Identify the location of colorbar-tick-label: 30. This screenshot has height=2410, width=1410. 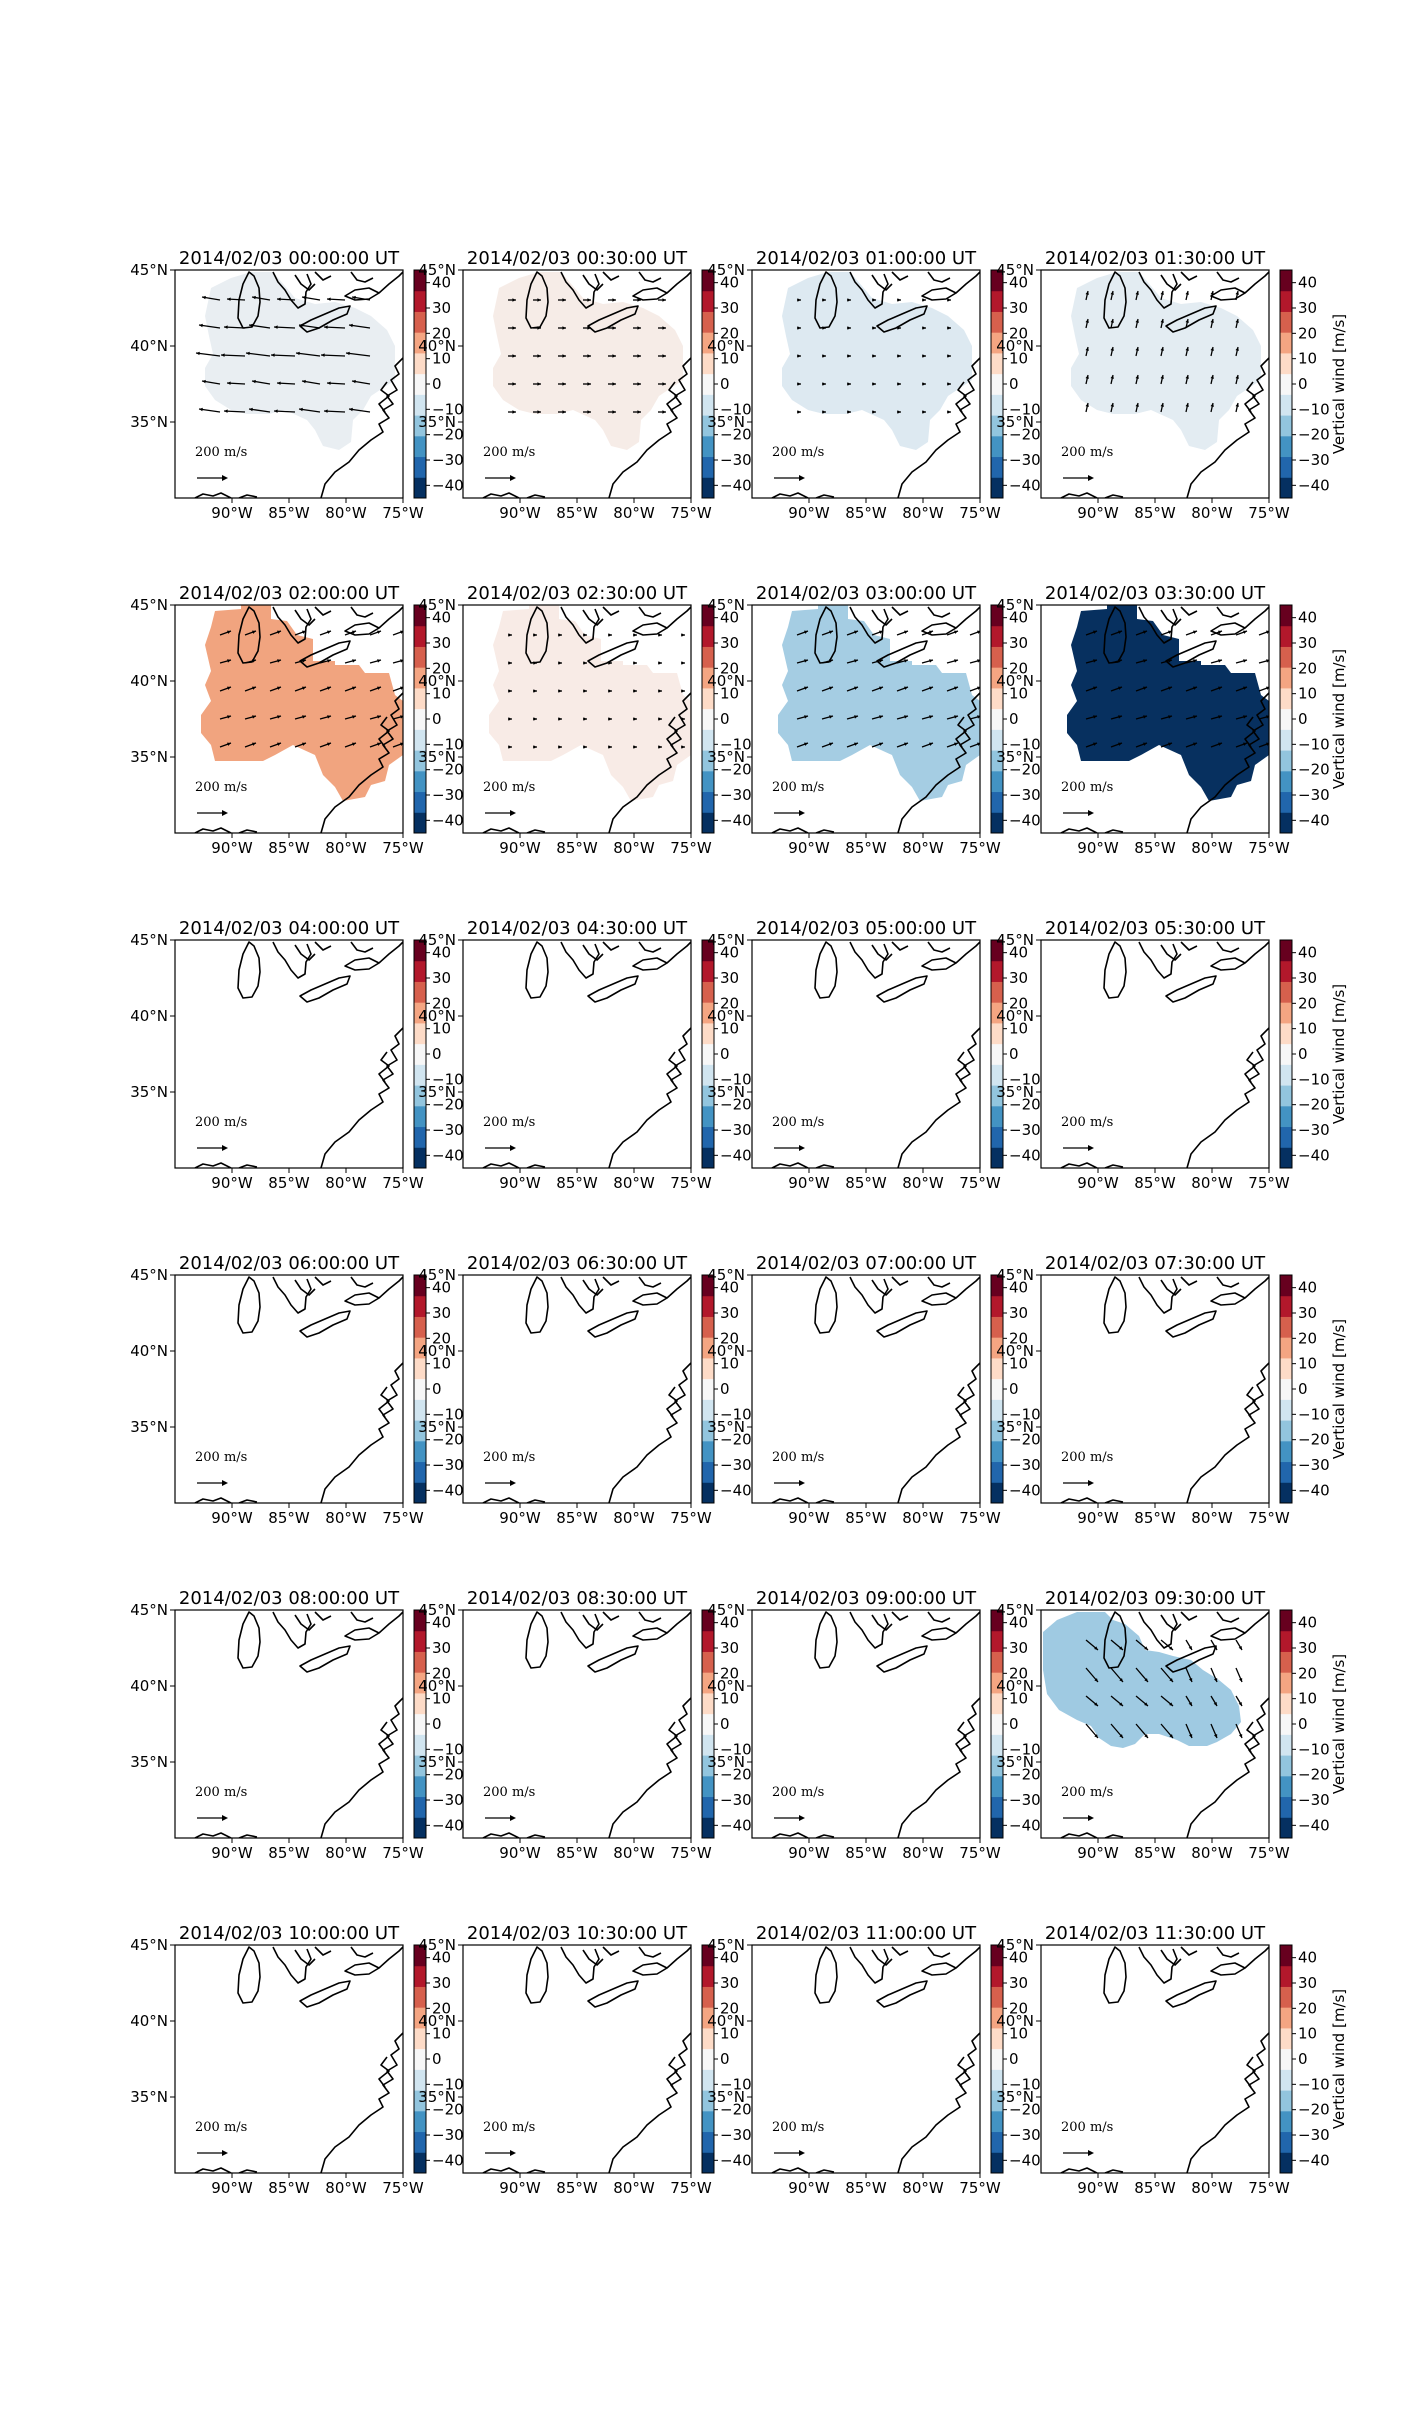
(1018, 1313).